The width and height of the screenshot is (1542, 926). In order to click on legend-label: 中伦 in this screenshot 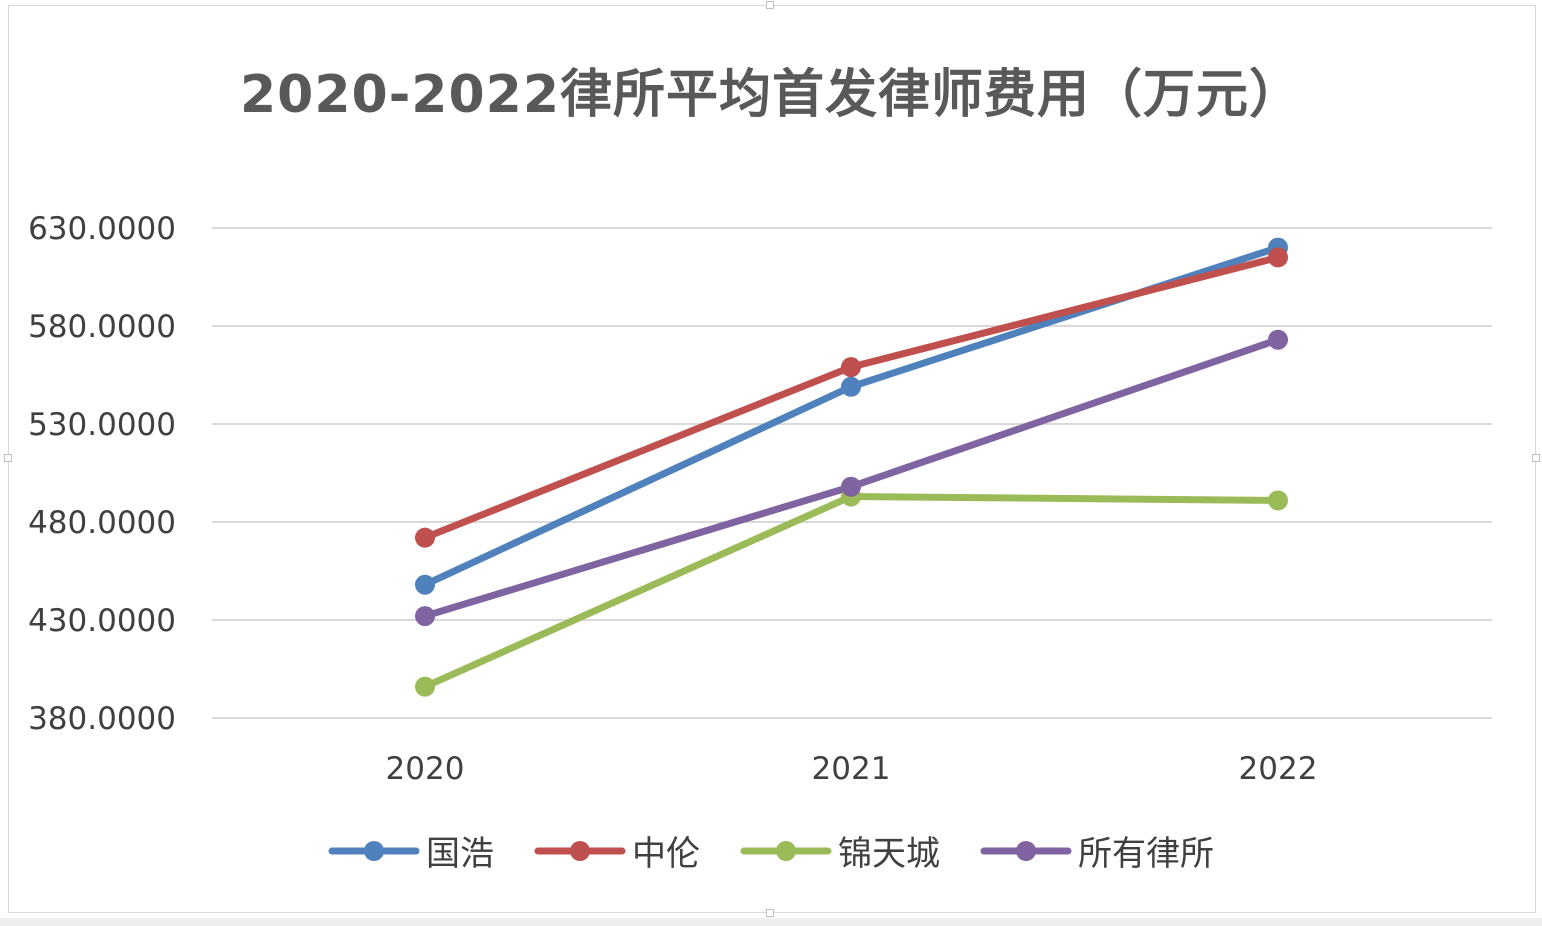, I will do `click(666, 854)`.